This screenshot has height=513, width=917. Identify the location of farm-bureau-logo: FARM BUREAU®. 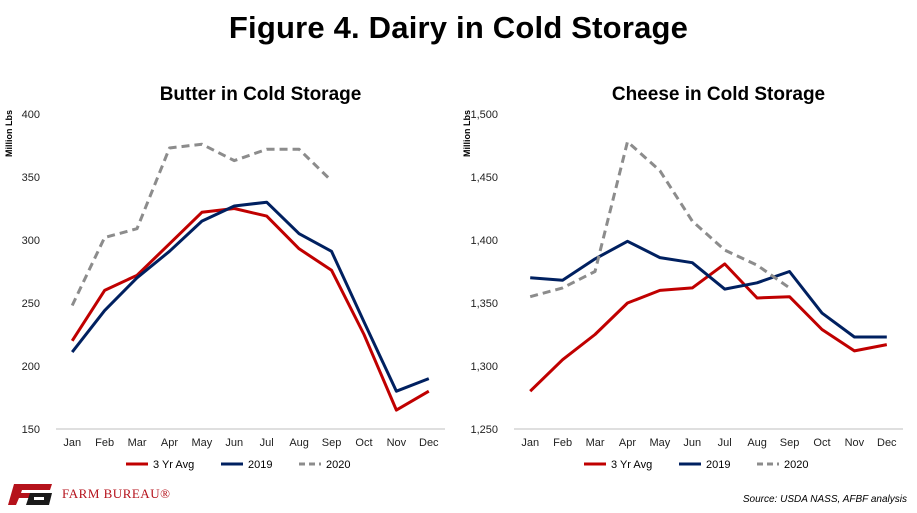
(108, 495).